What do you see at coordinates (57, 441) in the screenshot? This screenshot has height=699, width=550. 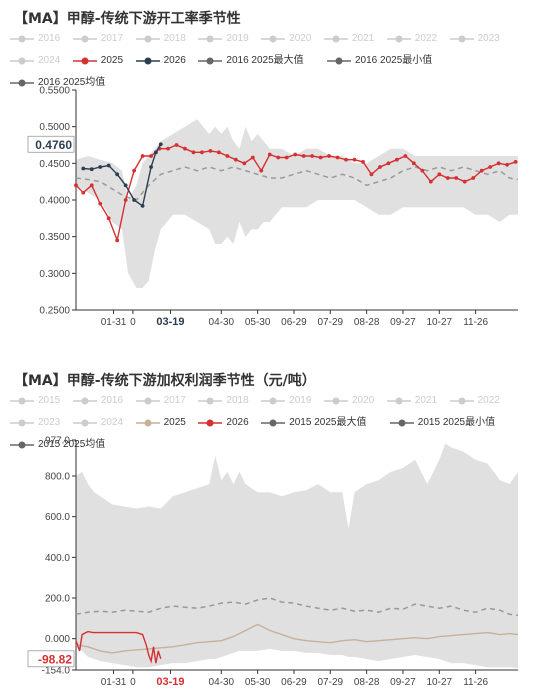 I see `y-tick-label: 977.0` at bounding box center [57, 441].